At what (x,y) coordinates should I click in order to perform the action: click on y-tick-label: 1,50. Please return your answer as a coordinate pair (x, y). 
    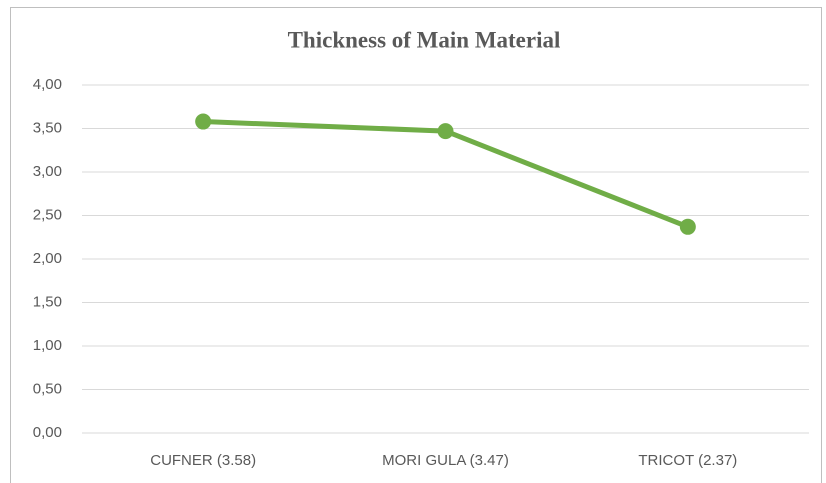
    Looking at the image, I should click on (47, 301).